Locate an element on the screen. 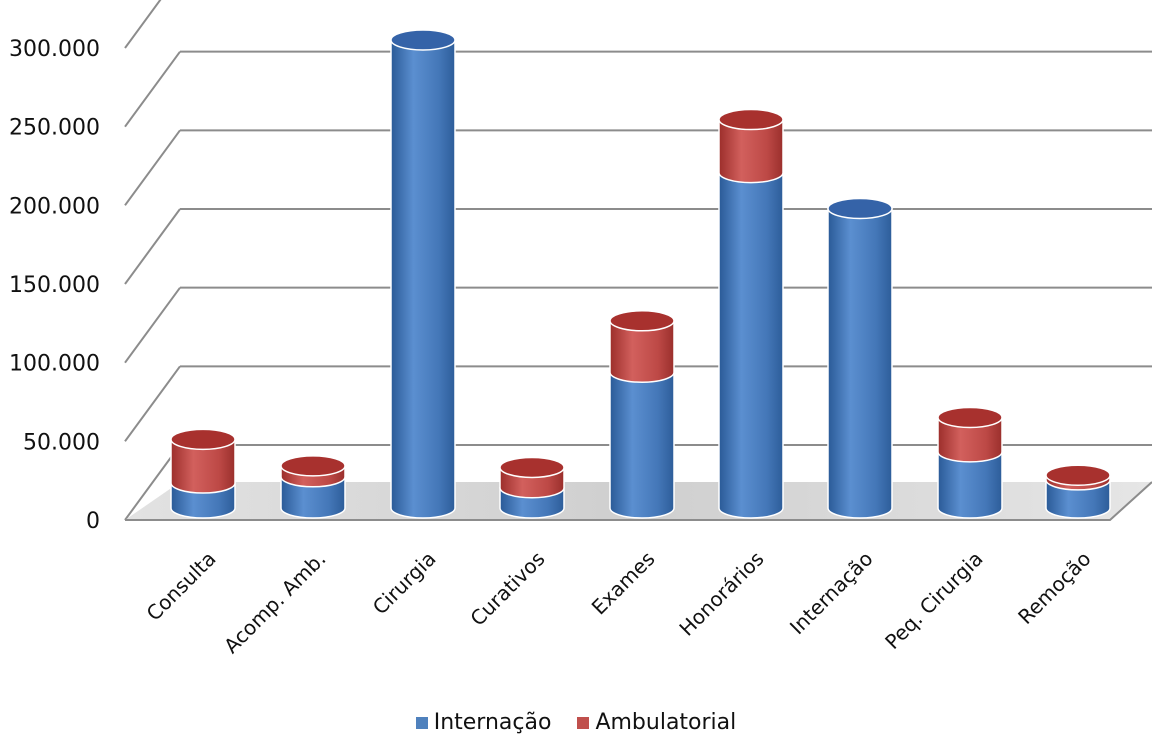  y-tick-label: 150.000 is located at coordinates (54, 285).